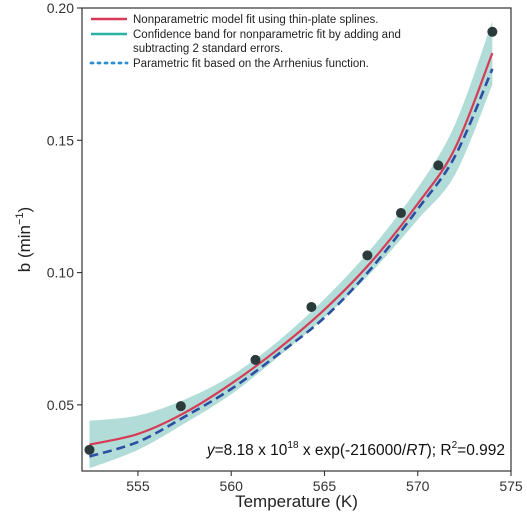 Image resolution: width=527 pixels, height=518 pixels. What do you see at coordinates (511, 486) in the screenshot?
I see `x-tick-label: 575` at bounding box center [511, 486].